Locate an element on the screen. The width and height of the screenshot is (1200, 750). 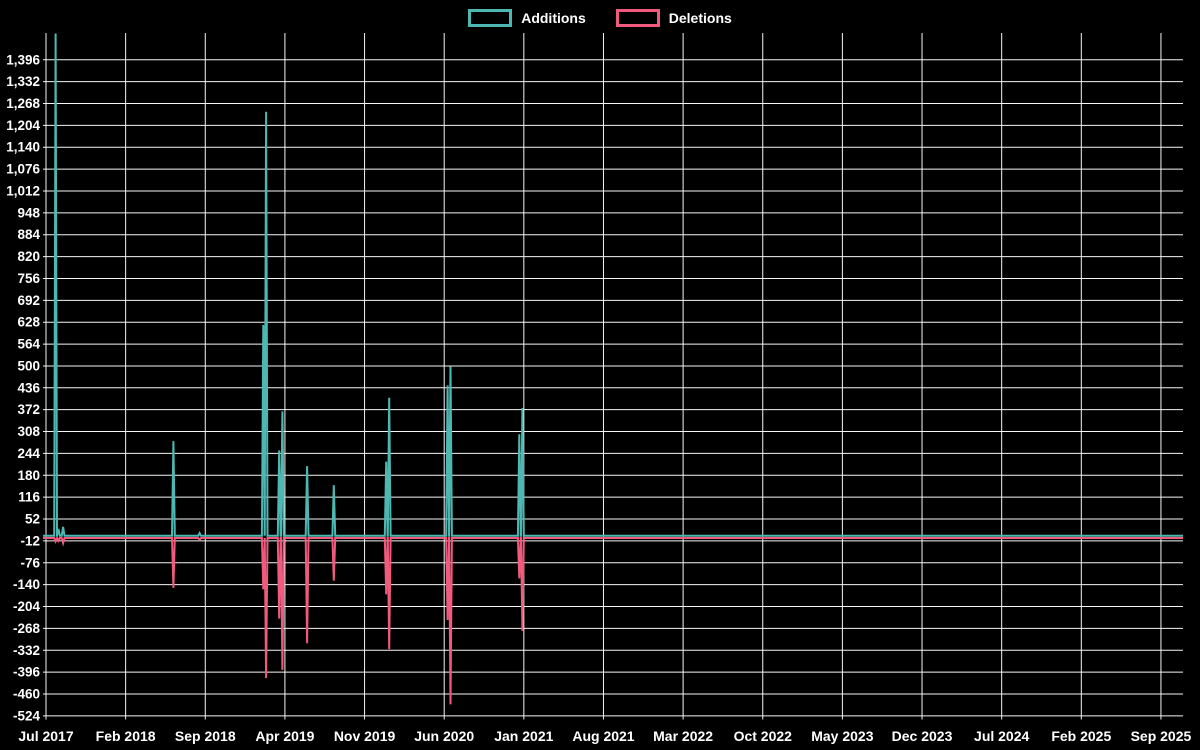
x-tick-label: Aug 2021 is located at coordinates (603, 736).